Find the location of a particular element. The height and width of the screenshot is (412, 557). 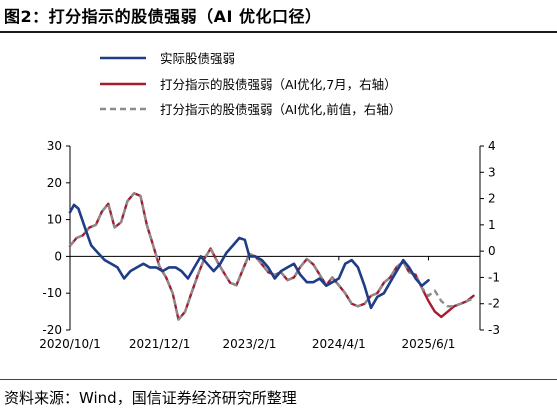

right-tick-label: 3 is located at coordinates (492, 172).